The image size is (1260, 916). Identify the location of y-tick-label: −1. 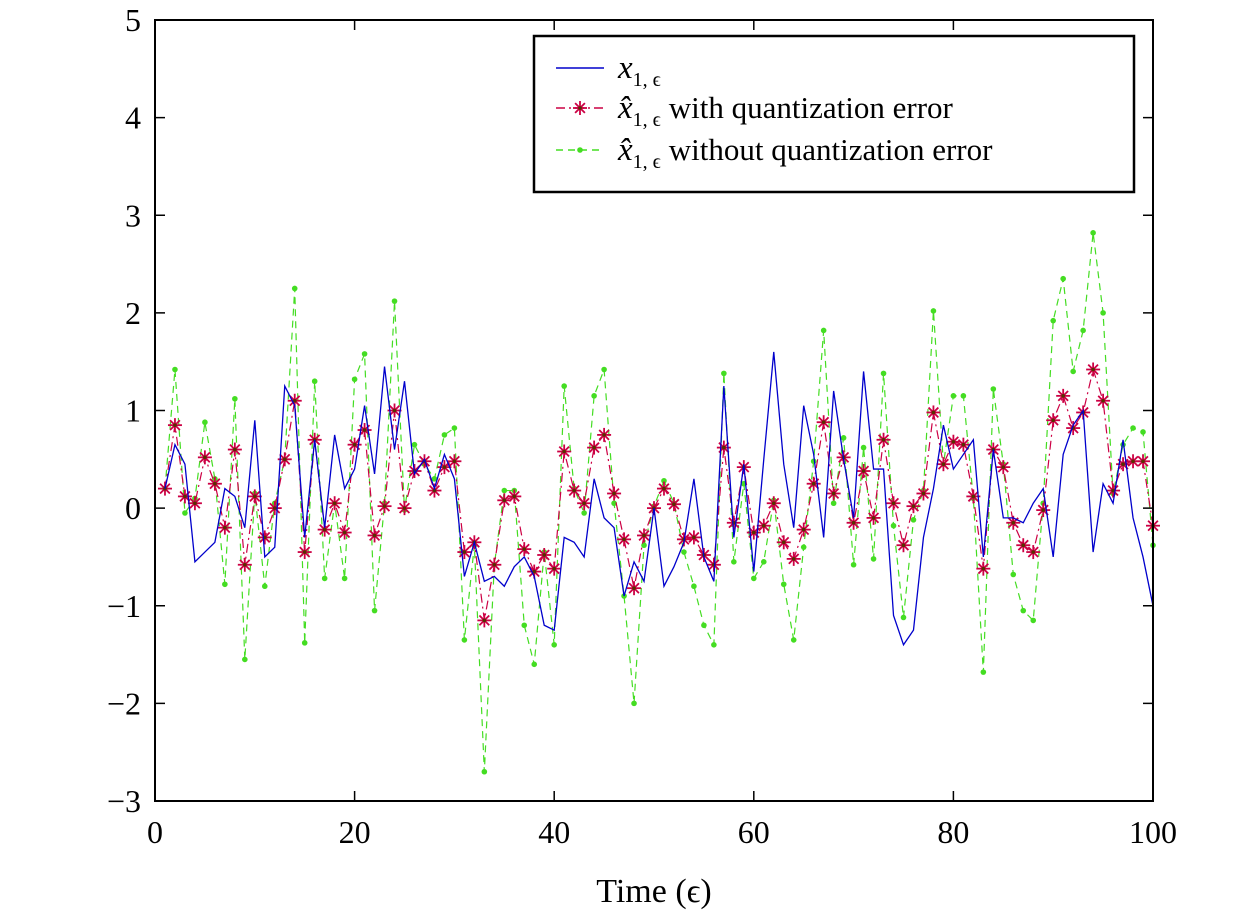
(124, 606).